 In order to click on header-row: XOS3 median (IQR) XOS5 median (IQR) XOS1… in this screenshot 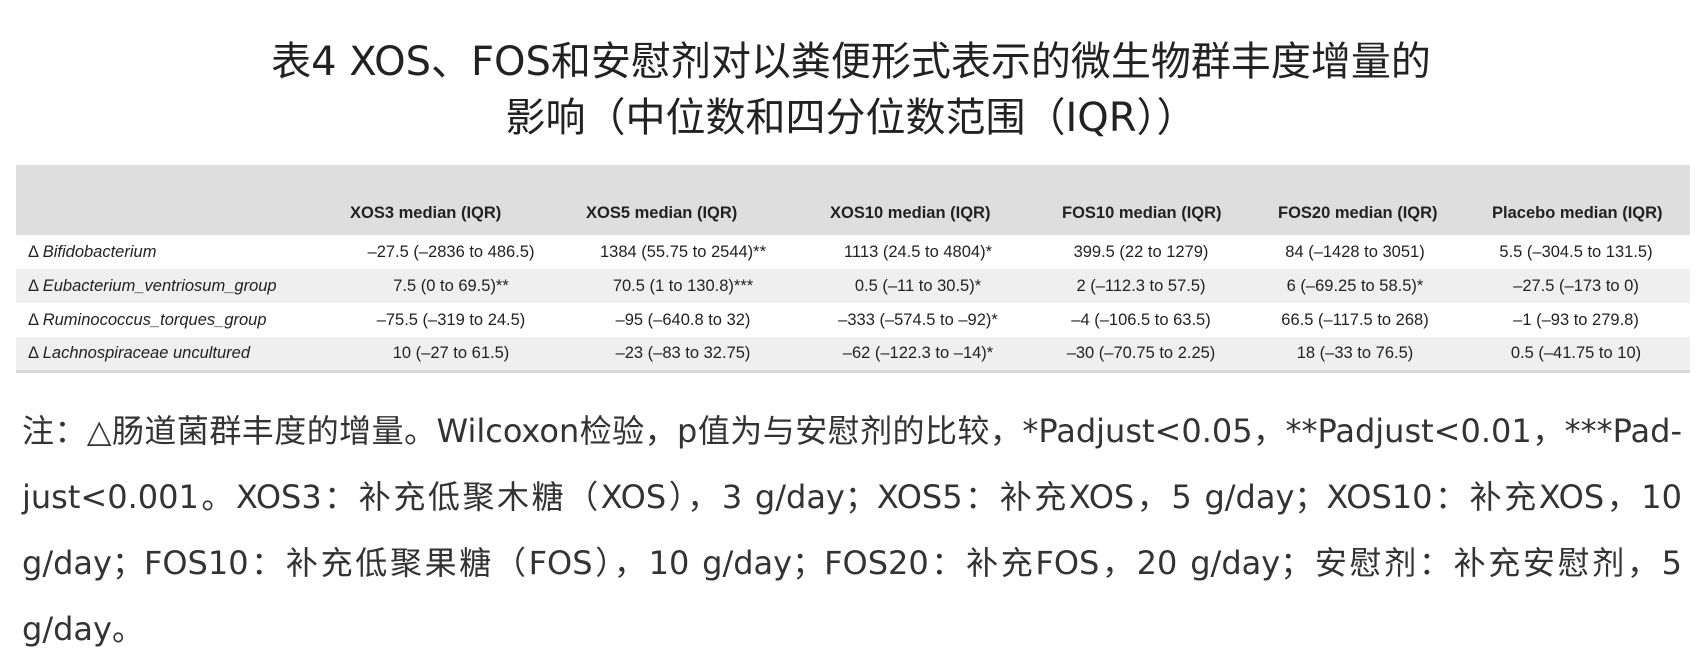, I will do `click(853, 200)`.